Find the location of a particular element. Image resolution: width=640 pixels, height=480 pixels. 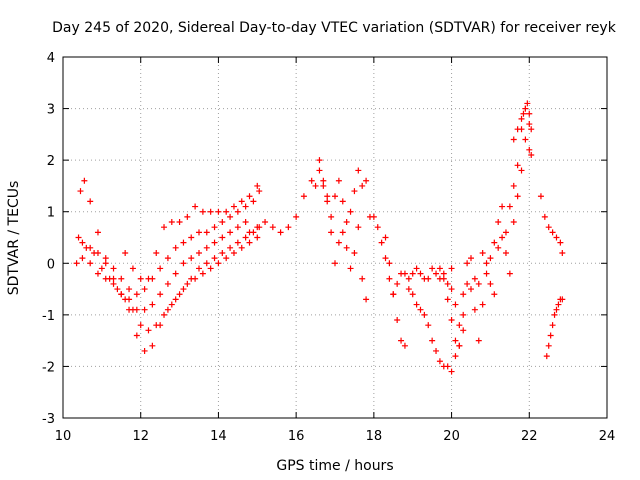

x-tick-label: 20 is located at coordinates (451, 436).